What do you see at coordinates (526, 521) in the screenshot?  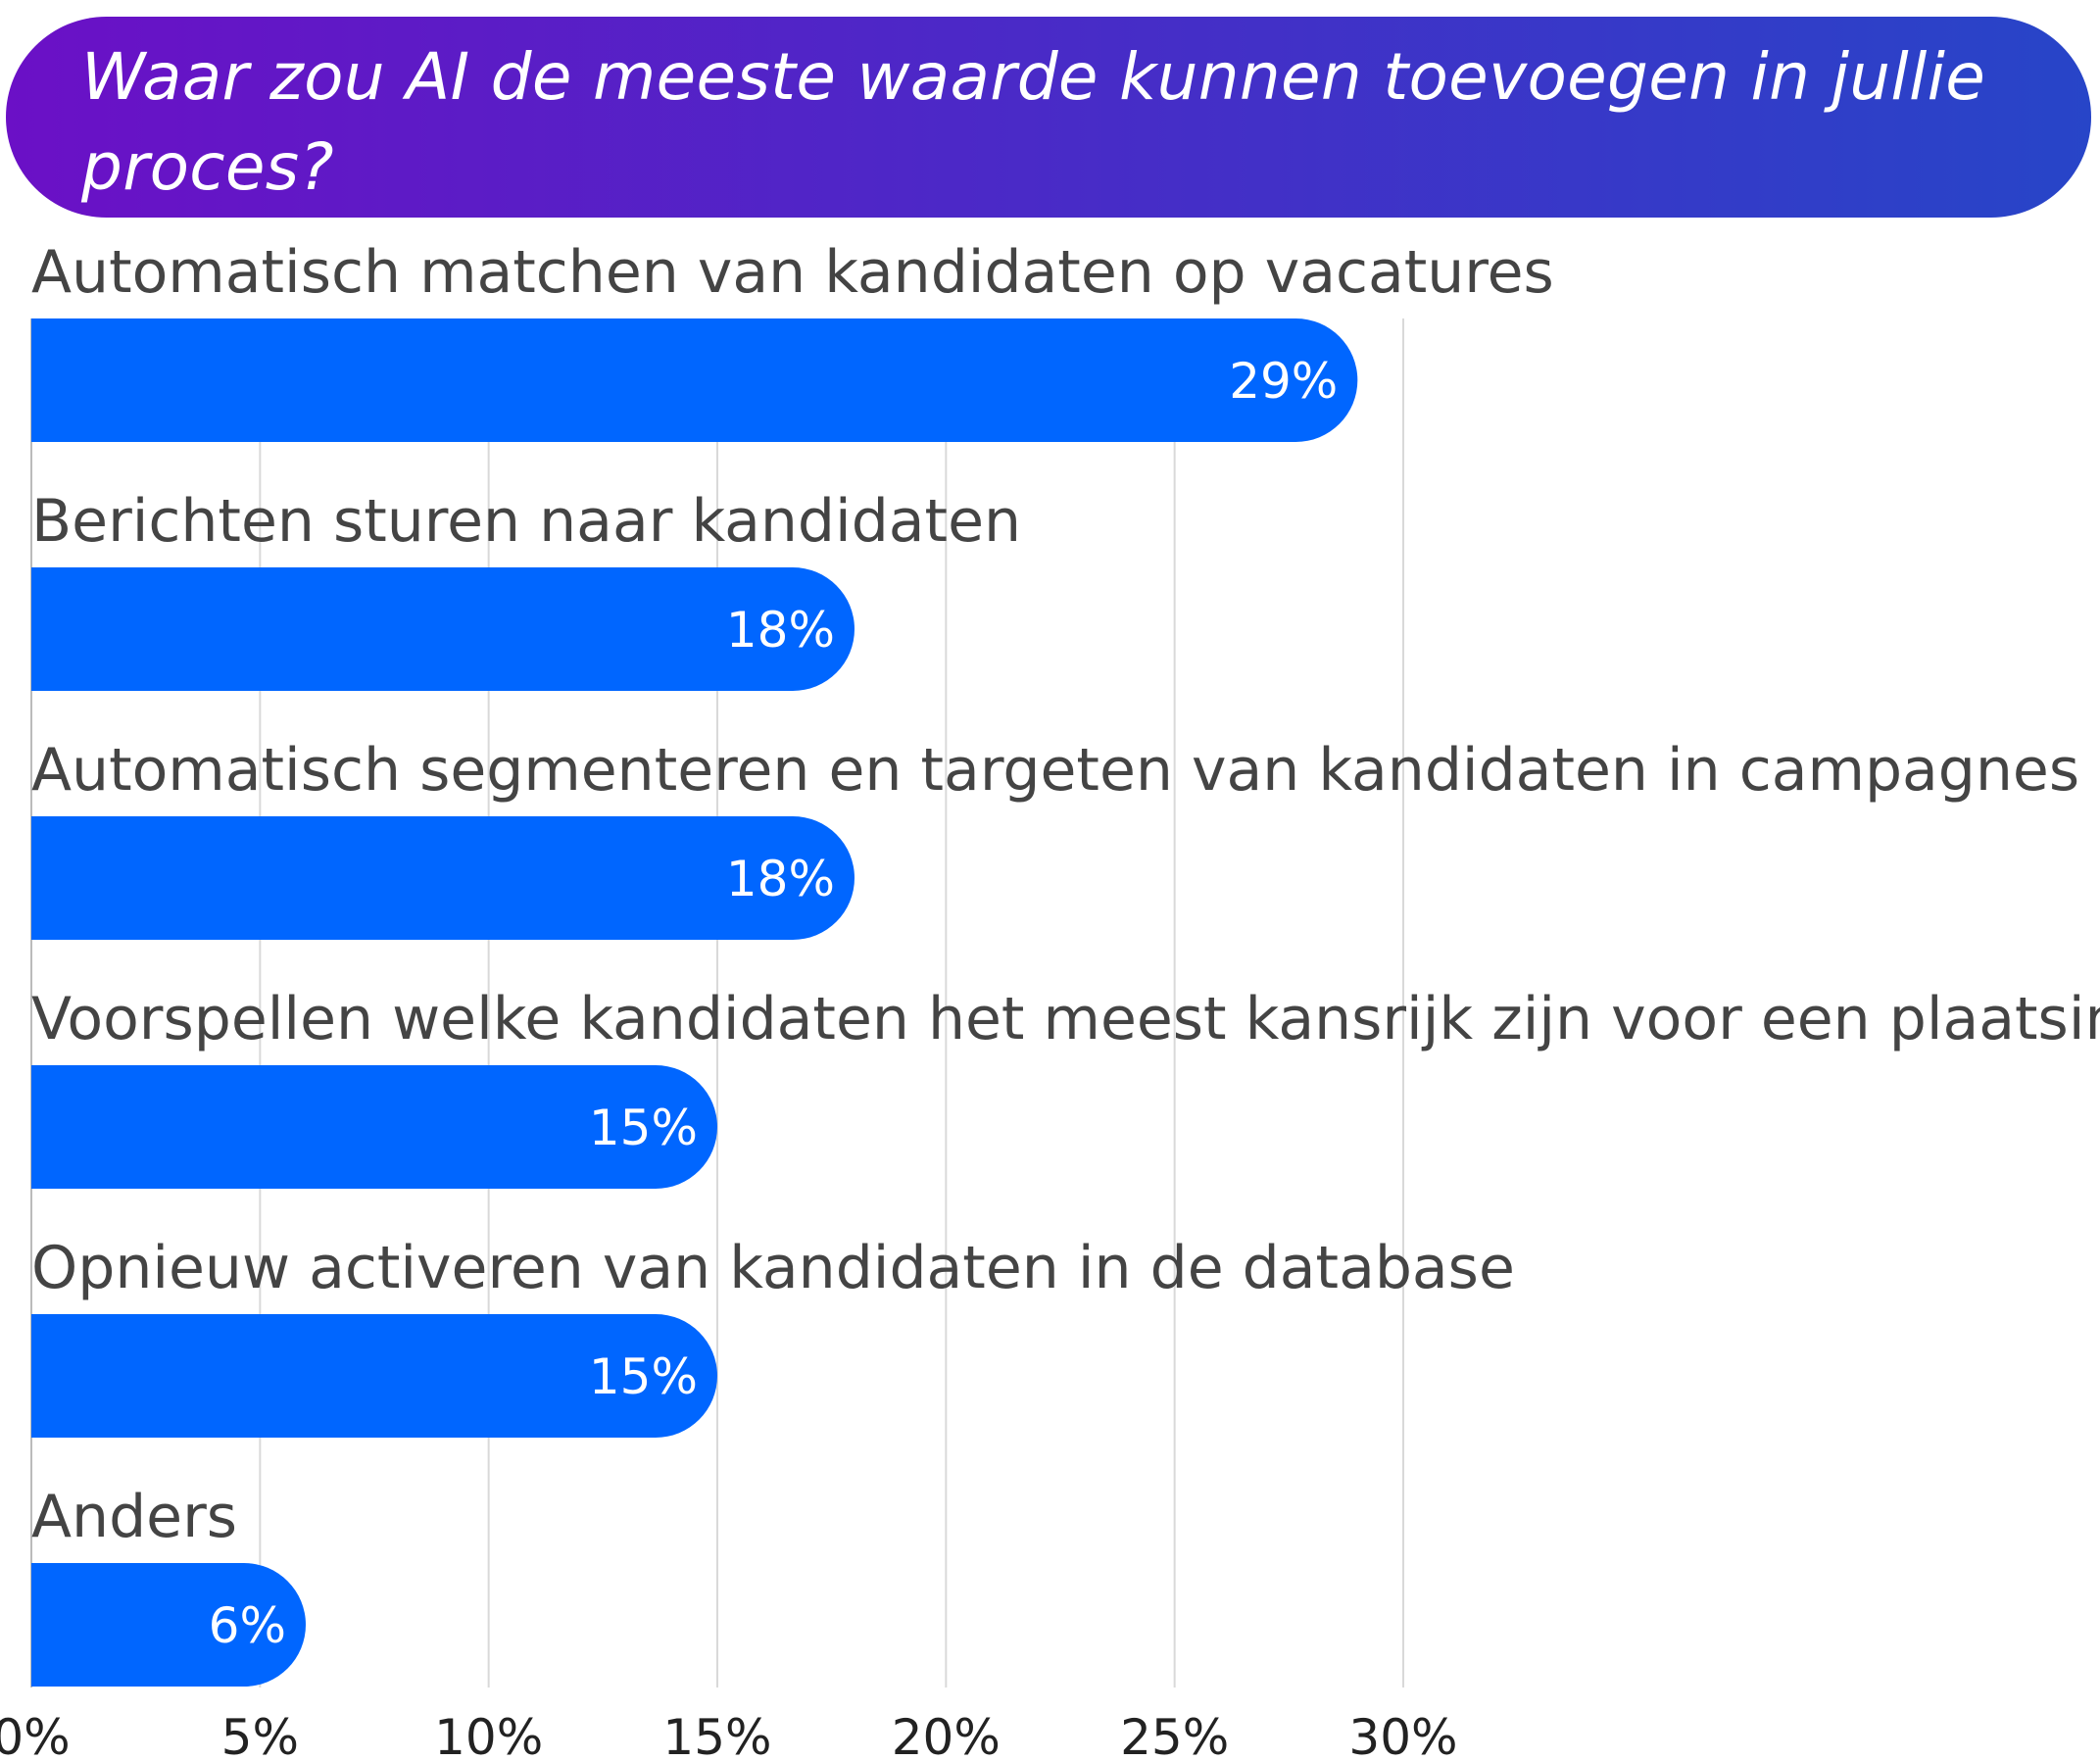 I see `category-label: Berichten sturen naar kandidaten` at bounding box center [526, 521].